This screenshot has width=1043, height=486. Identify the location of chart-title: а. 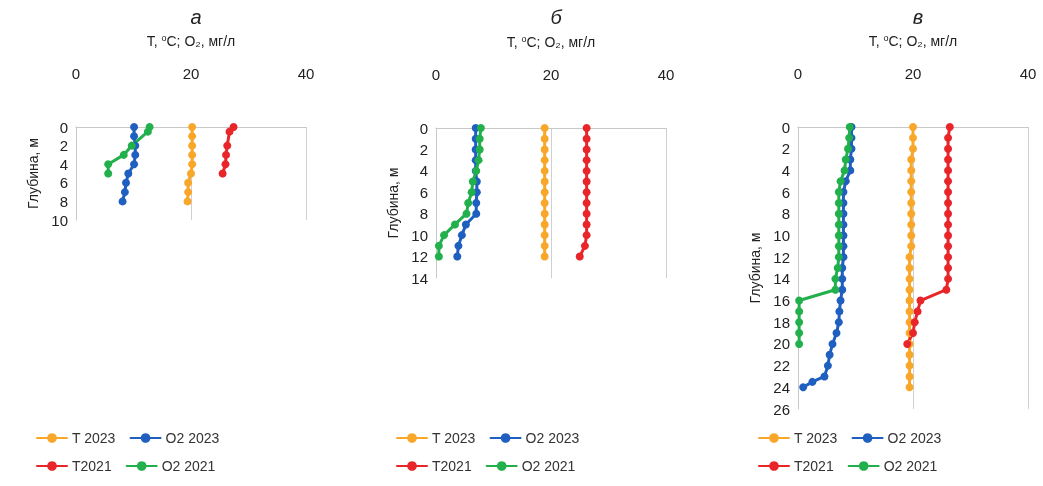
(196, 17).